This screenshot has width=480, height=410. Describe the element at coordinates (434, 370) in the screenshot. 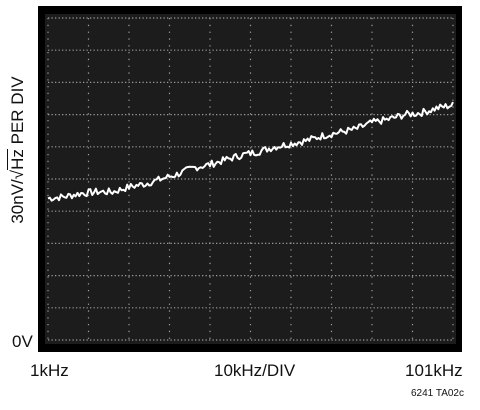

I see `x-tick-right: 101kHz` at that location.